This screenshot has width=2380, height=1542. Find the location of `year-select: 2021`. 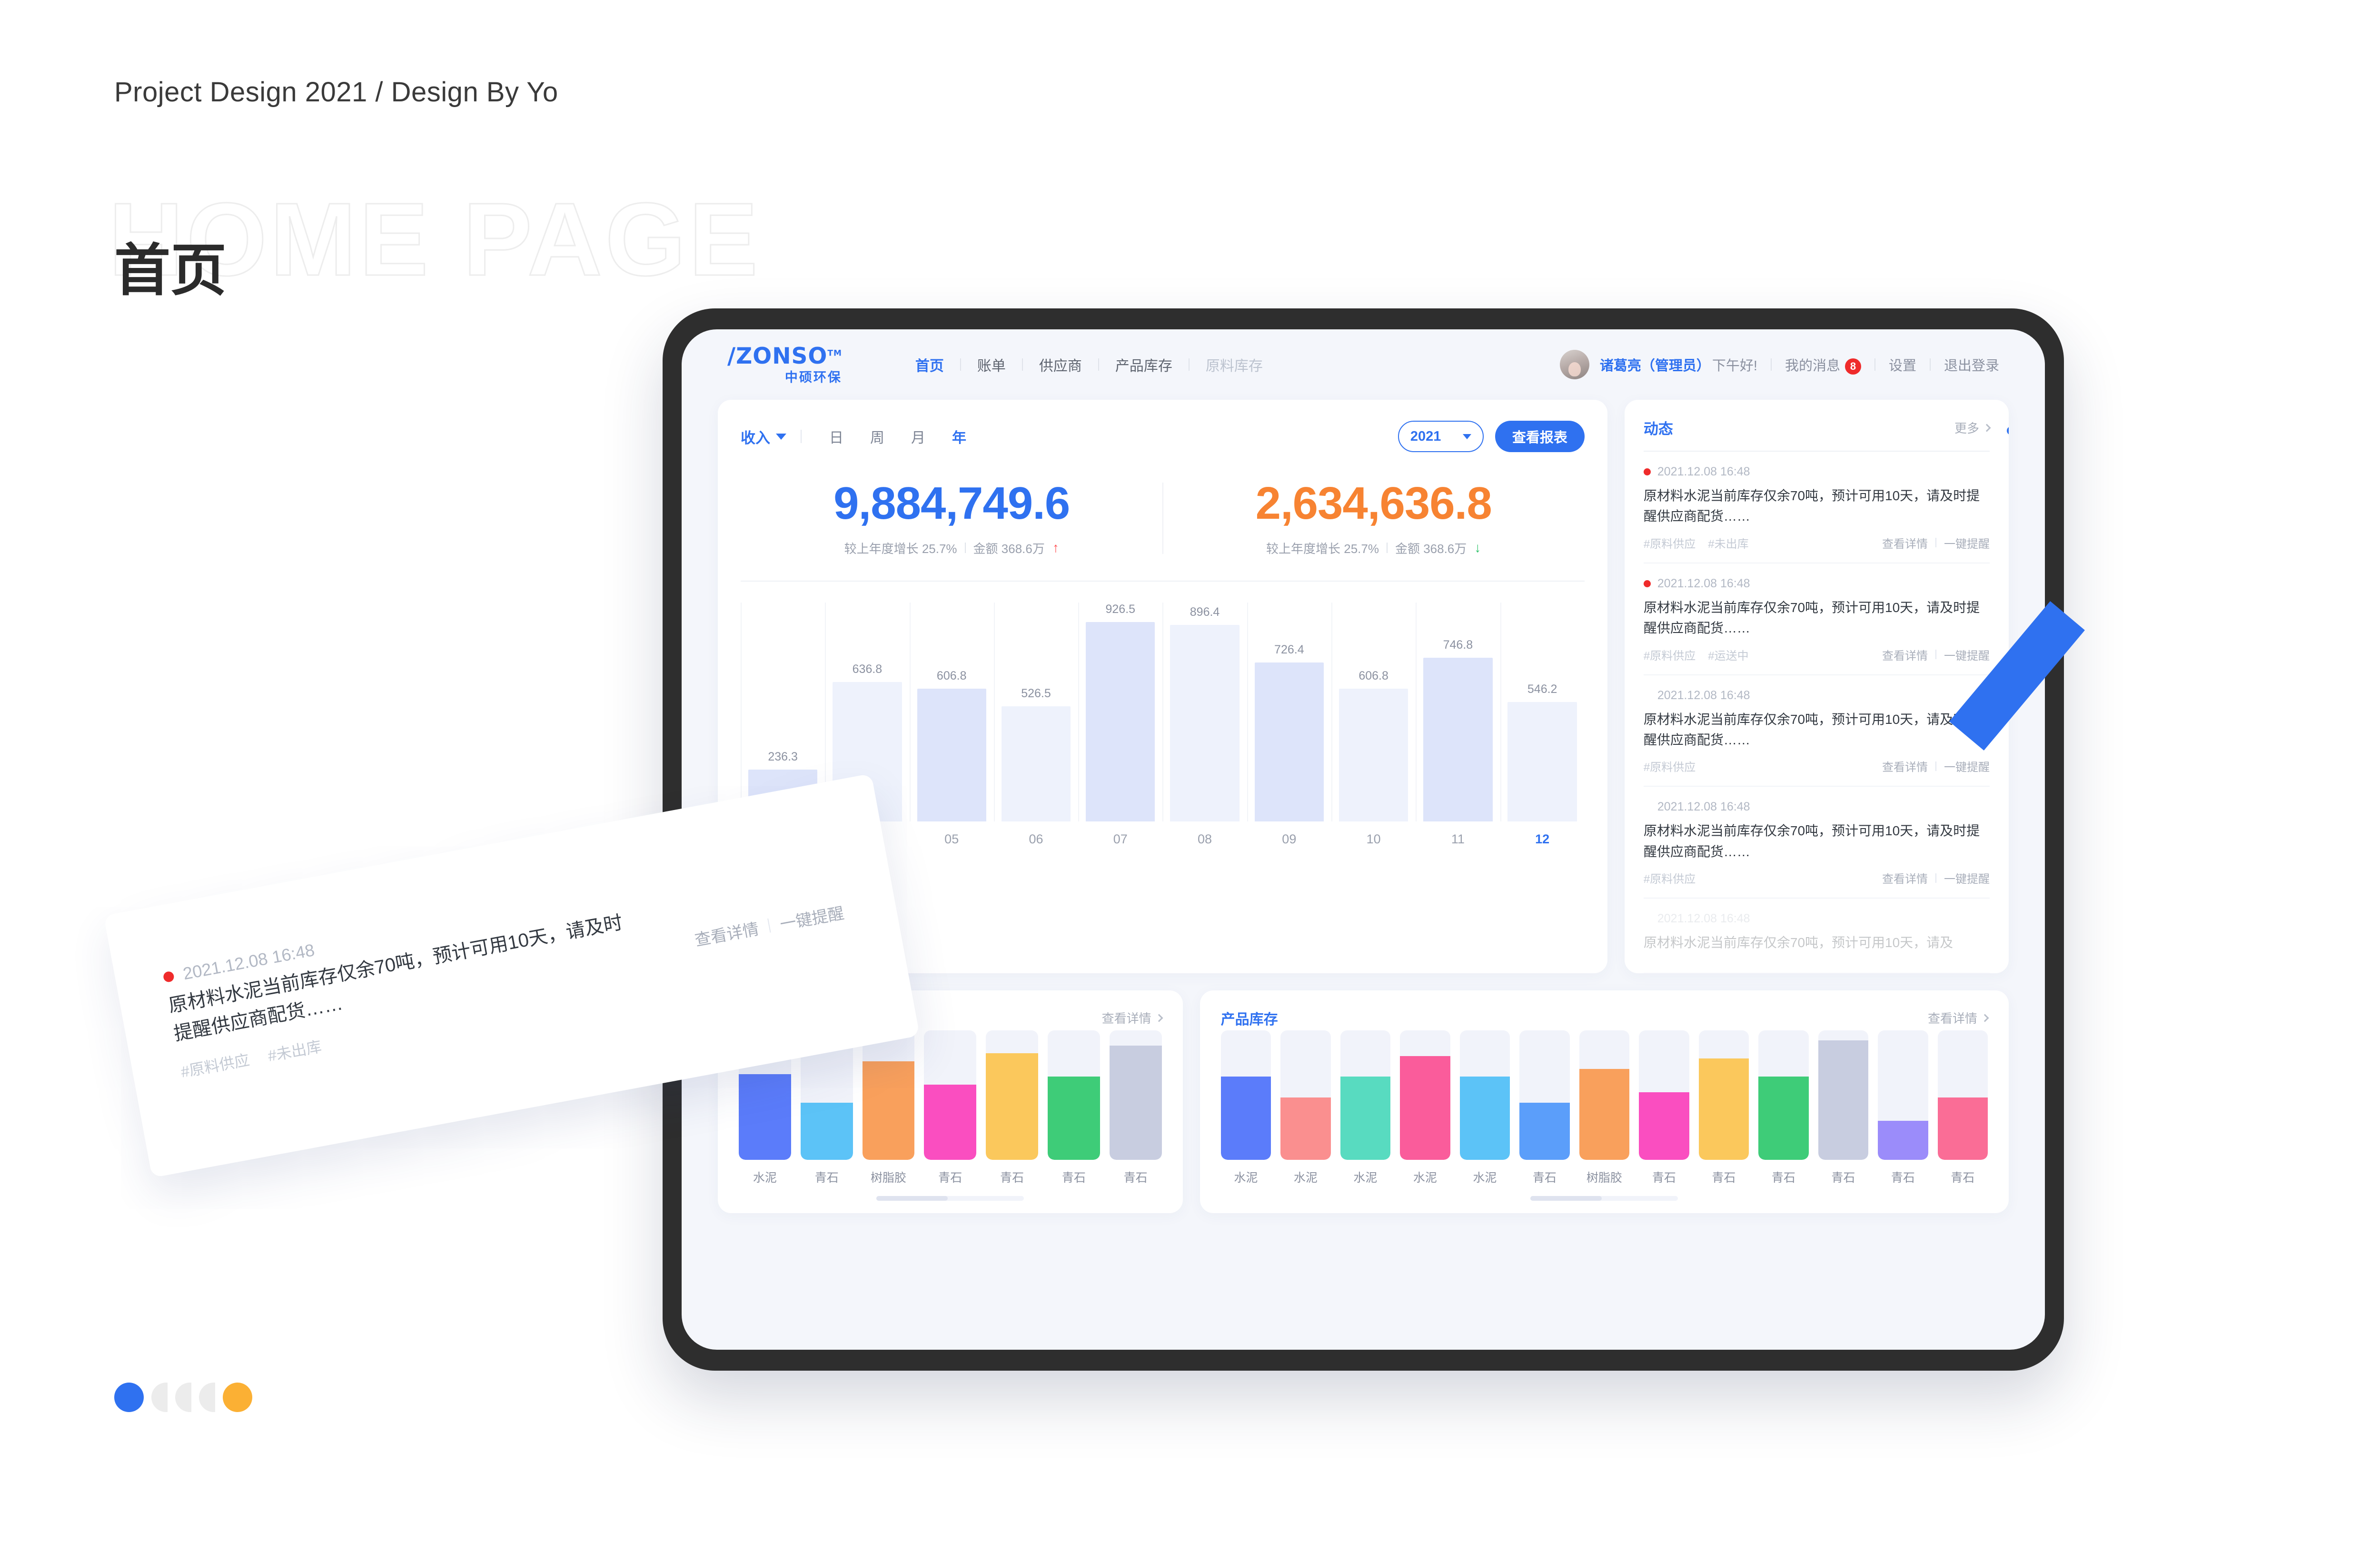

year-select: 2021 is located at coordinates (1441, 436).